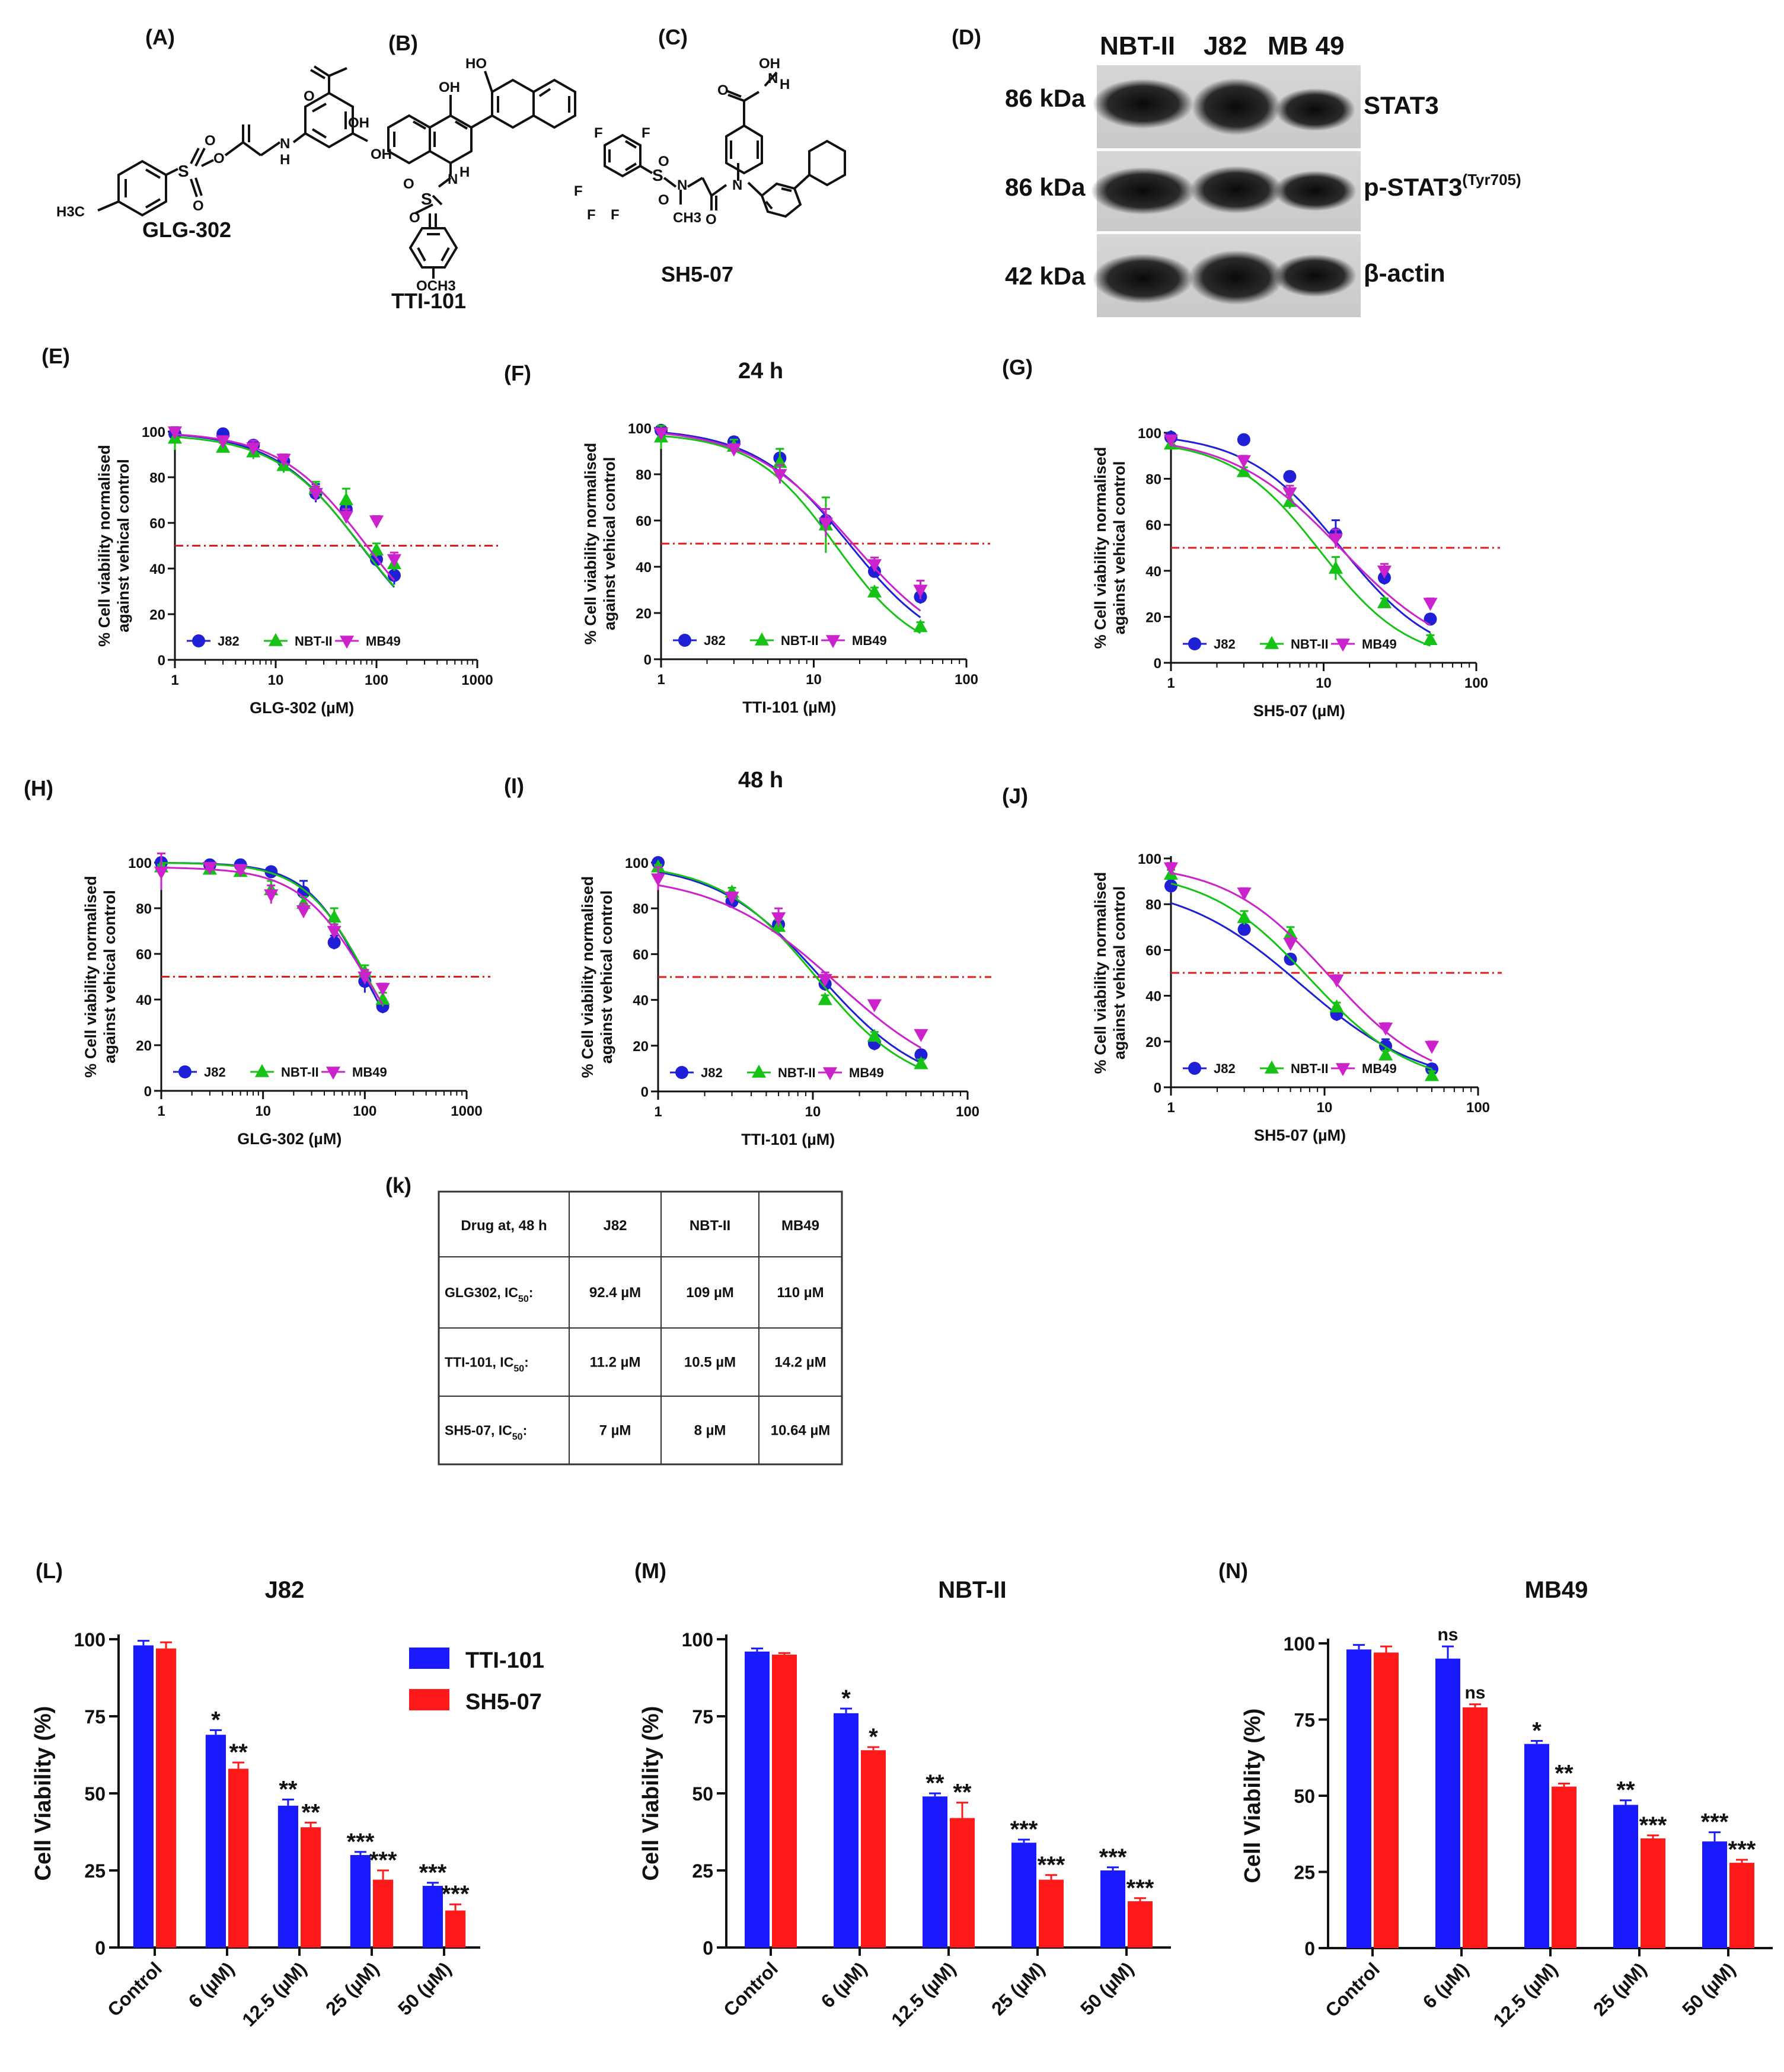 The height and width of the screenshot is (2072, 1784). Describe the element at coordinates (464, 172) in the screenshot. I see `svg-text: H` at that location.